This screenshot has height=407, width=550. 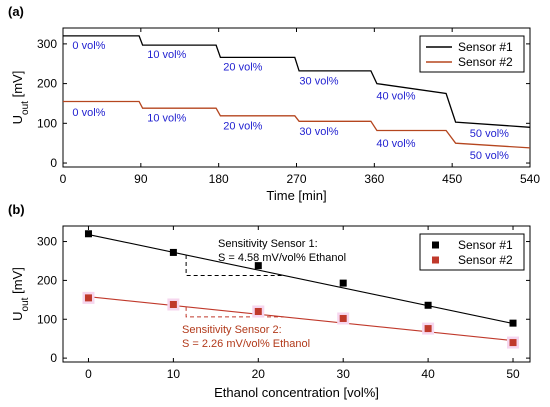 What do you see at coordinates (428, 374) in the screenshot?
I see `x-tick-label: 40` at bounding box center [428, 374].